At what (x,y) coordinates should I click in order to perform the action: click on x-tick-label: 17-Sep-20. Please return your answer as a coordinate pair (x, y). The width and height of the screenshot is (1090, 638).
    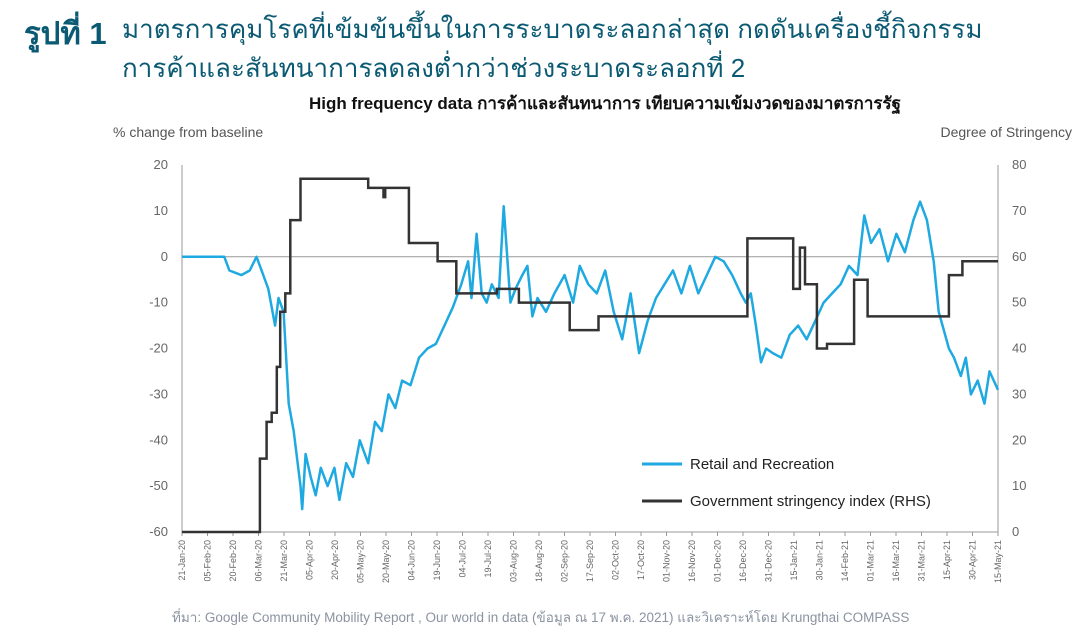
    Looking at the image, I should click on (590, 561).